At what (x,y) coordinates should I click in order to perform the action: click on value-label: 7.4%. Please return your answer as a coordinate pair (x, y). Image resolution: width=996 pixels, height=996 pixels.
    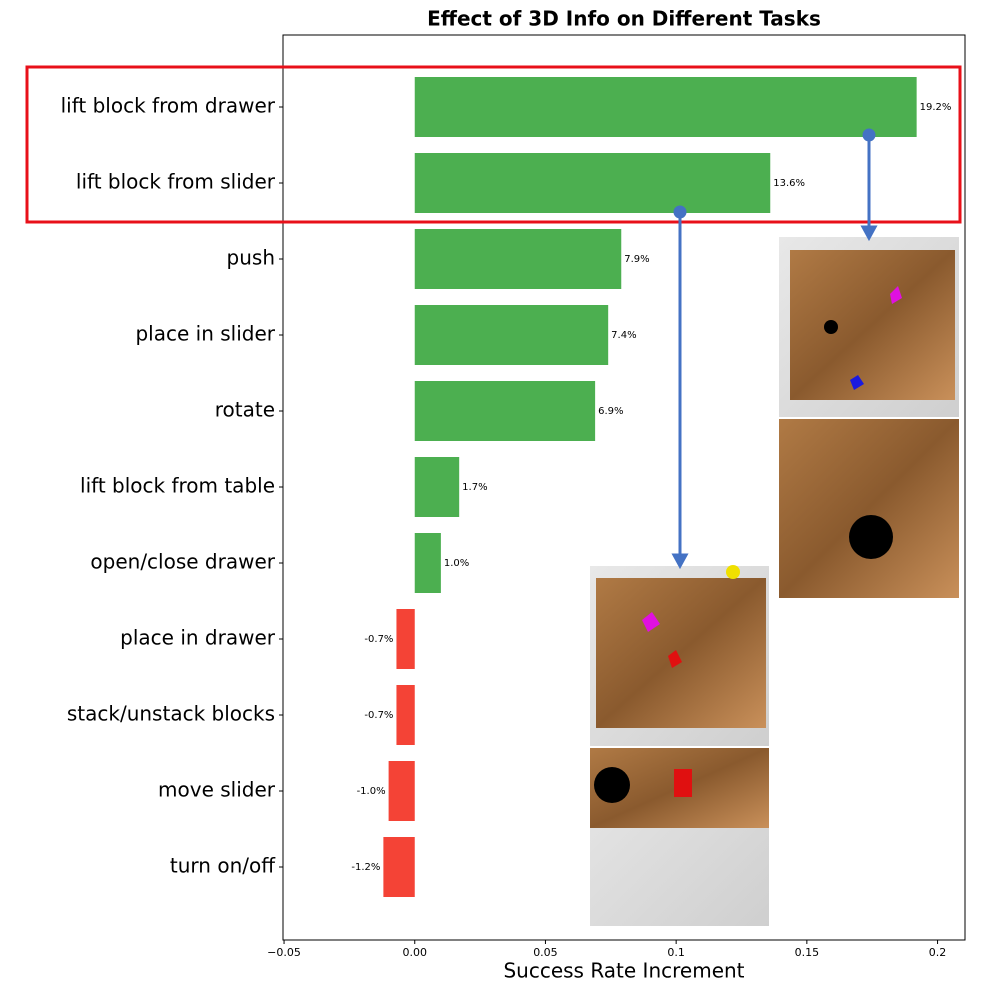
    Looking at the image, I should click on (623, 335).